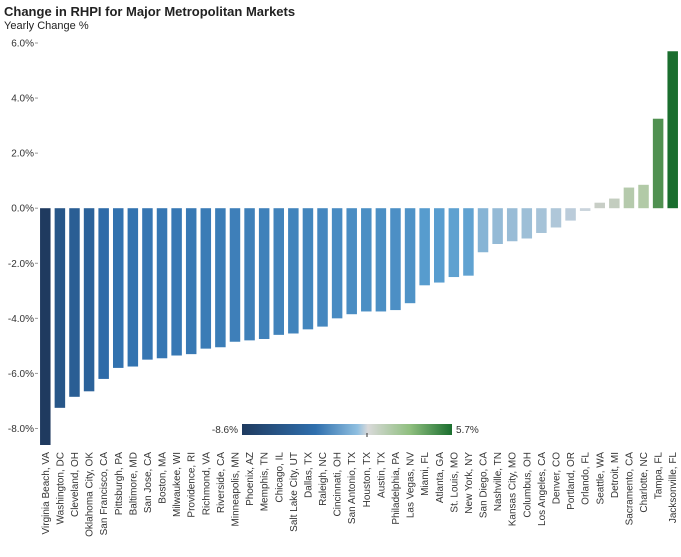  Describe the element at coordinates (586, 478) in the screenshot. I see `x-category-label: Orlando, FL` at that location.